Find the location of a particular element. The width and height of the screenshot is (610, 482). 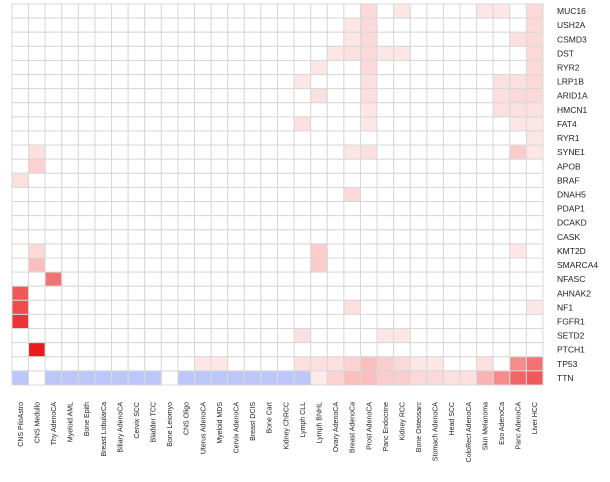

column-label: Lymph CLL is located at coordinates (303, 420).